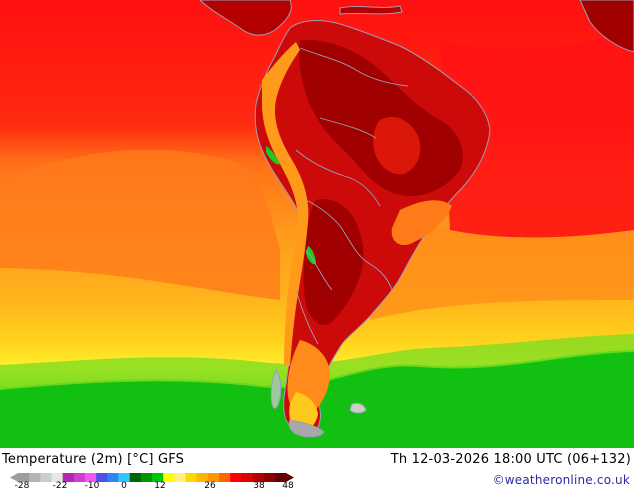  I want to click on amazon-hot-region, so click(381, 117).